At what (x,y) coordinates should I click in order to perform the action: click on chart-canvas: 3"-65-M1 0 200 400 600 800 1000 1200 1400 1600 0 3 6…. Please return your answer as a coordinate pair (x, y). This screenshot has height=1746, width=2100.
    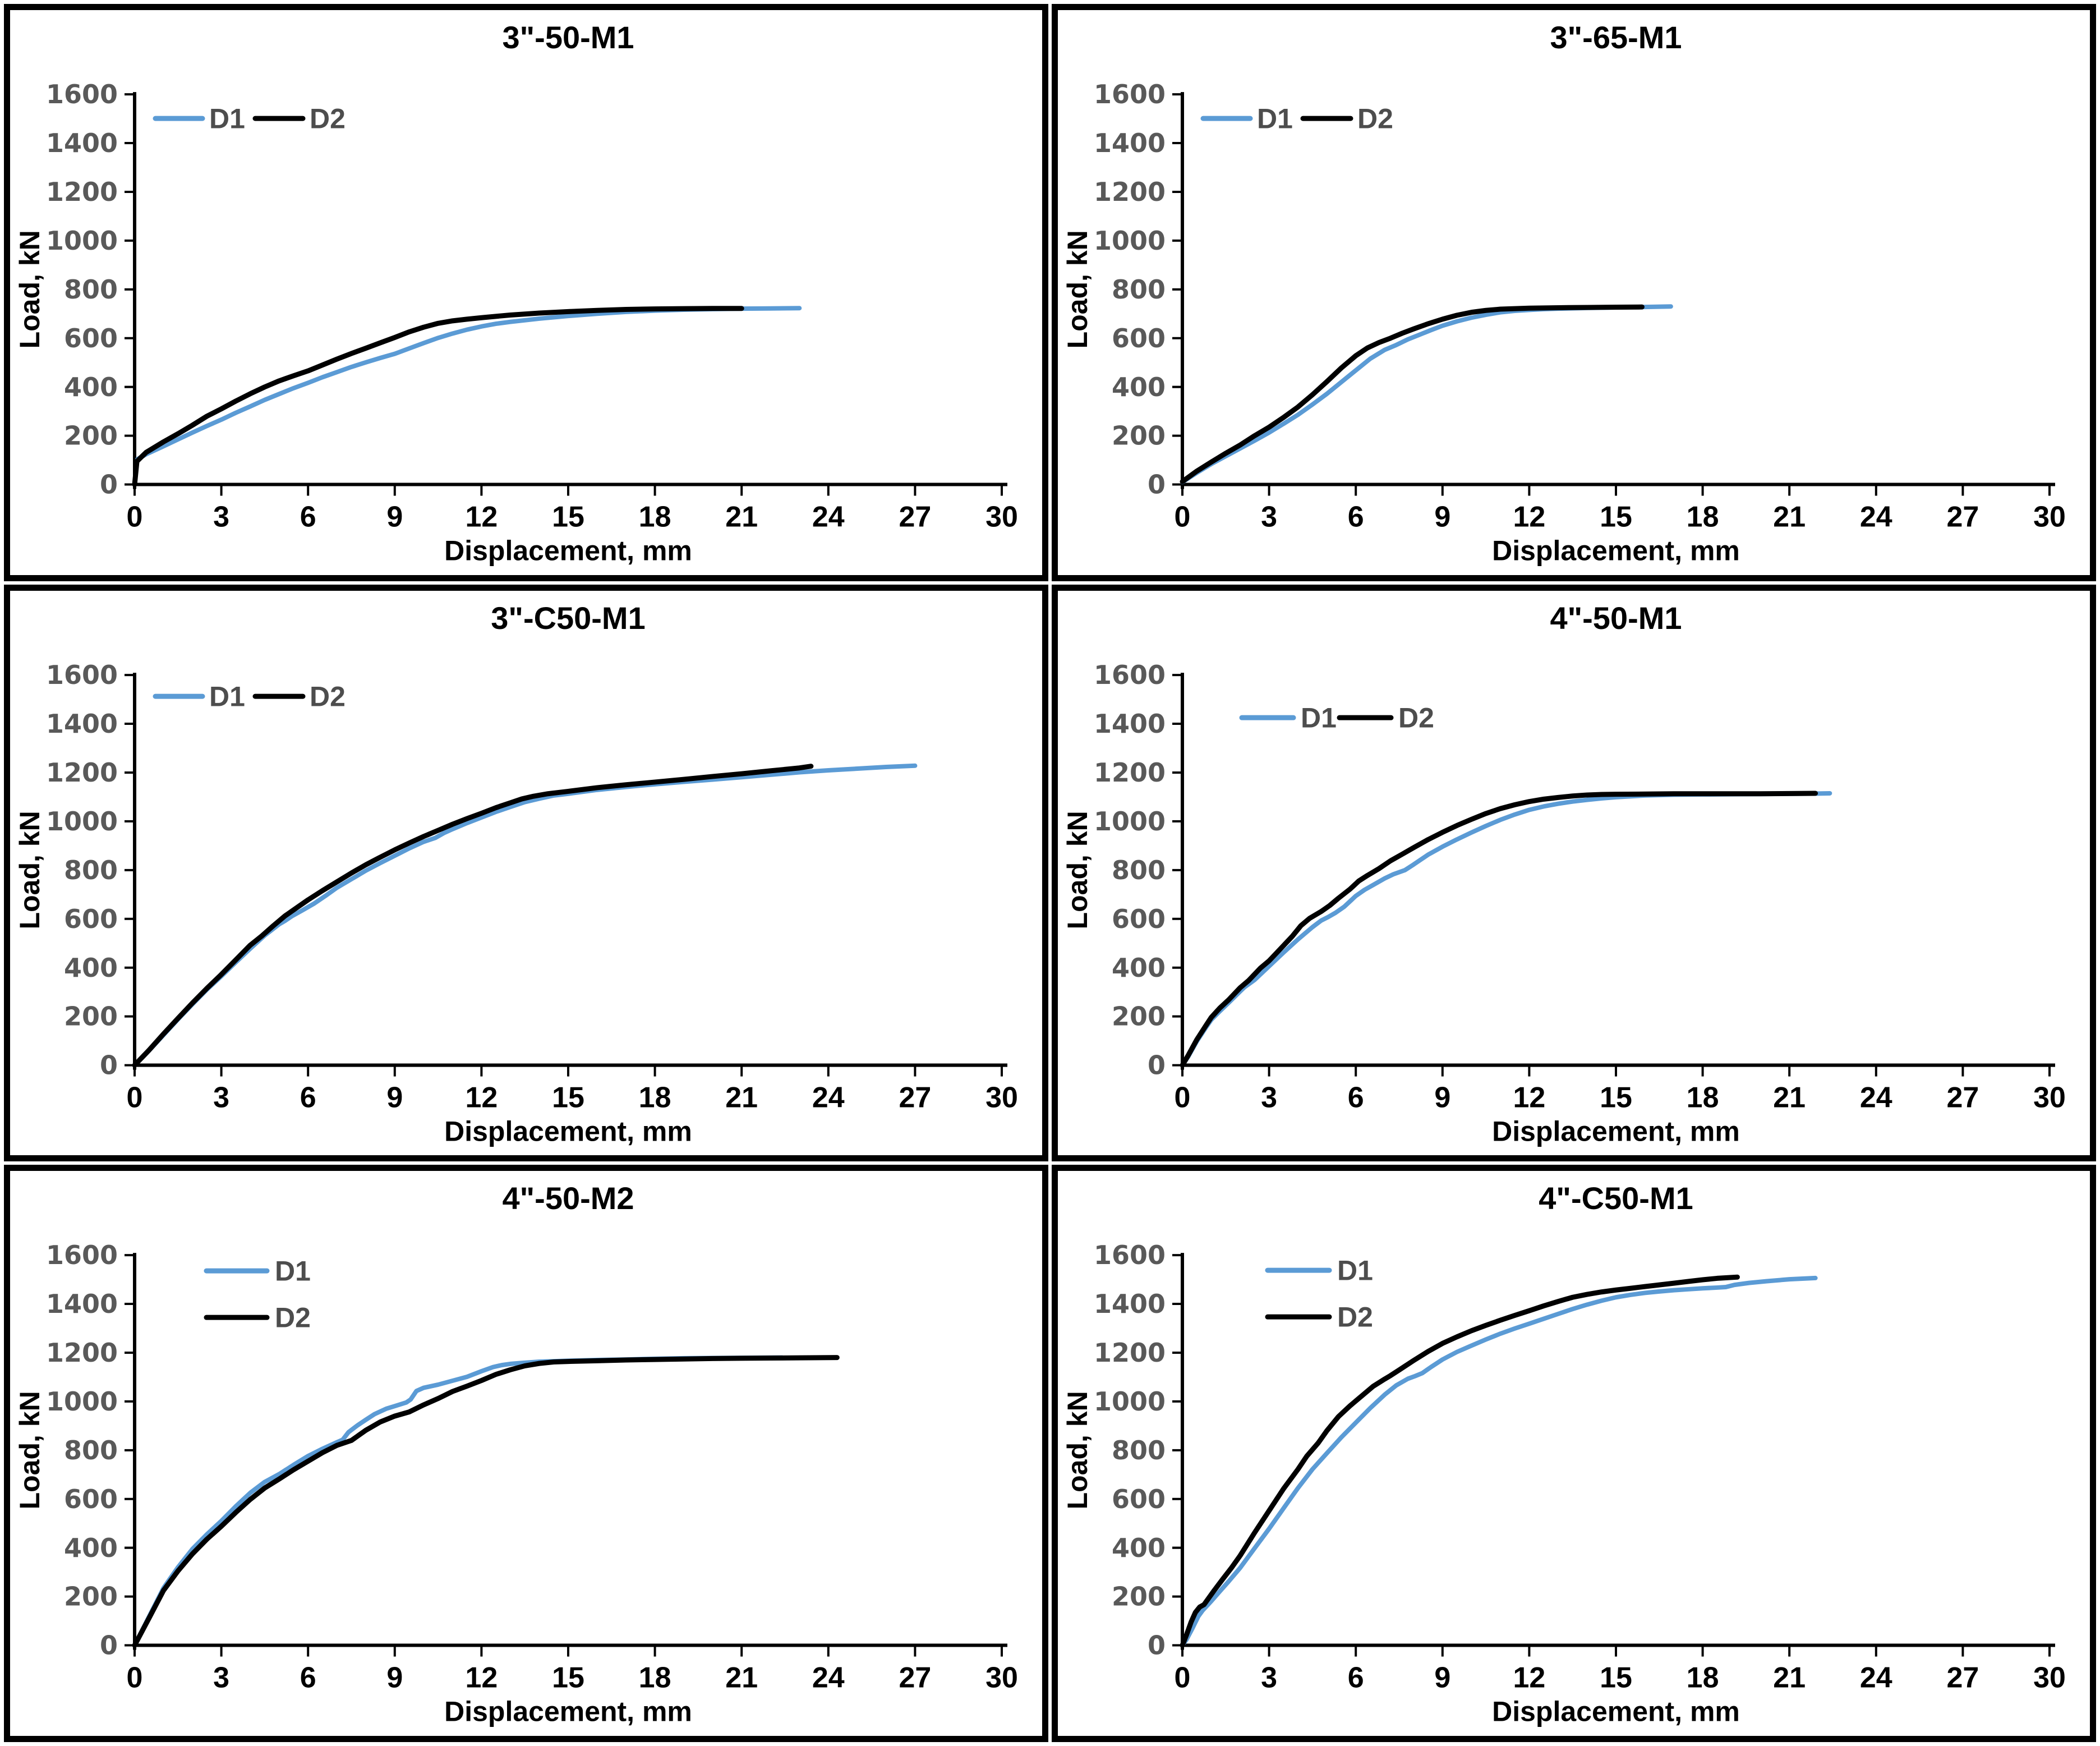
    Looking at the image, I should click on (1564, 293).